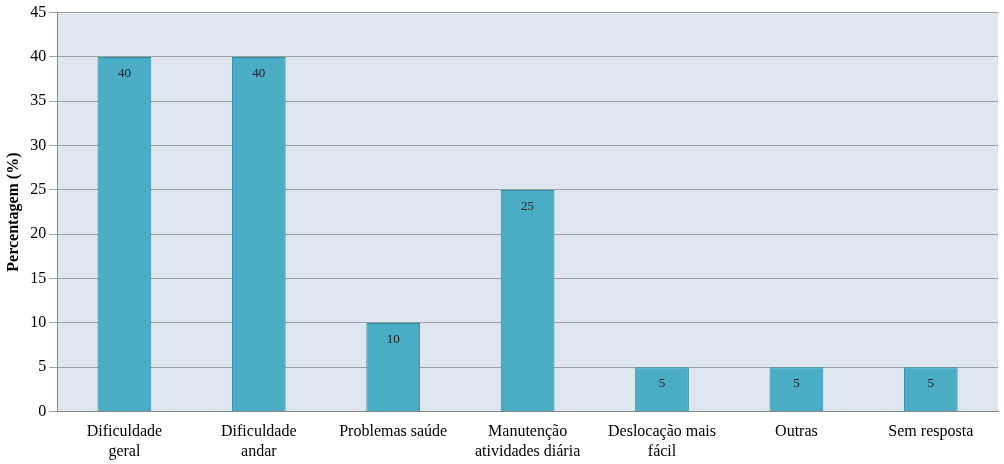 The width and height of the screenshot is (1004, 464). I want to click on x-tick-label: Sem resposta, so click(931, 431).